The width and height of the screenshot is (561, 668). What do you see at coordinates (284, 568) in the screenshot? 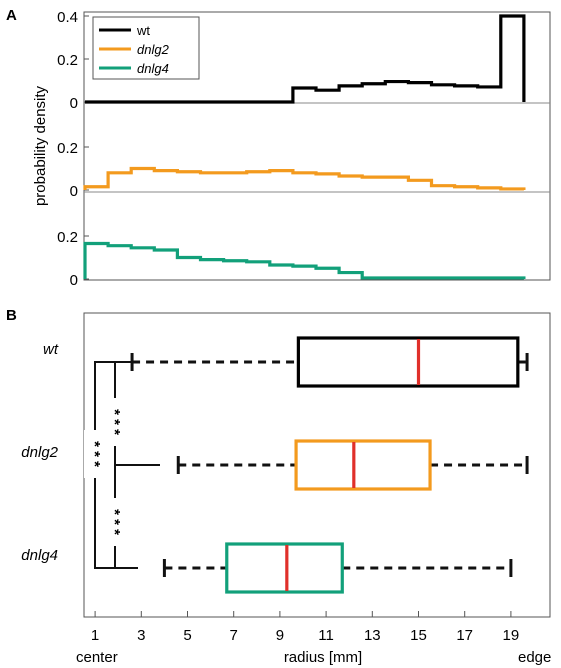
I see `box-dnlg4` at bounding box center [284, 568].